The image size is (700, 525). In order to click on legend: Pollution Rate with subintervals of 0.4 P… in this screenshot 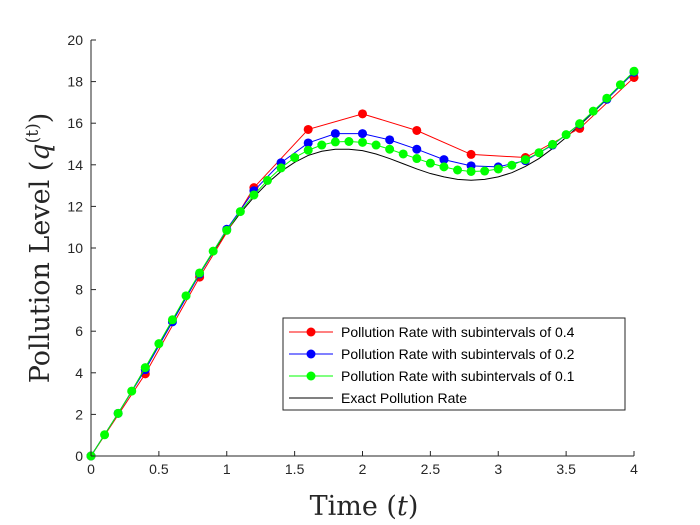, I will do `click(454, 364)`.